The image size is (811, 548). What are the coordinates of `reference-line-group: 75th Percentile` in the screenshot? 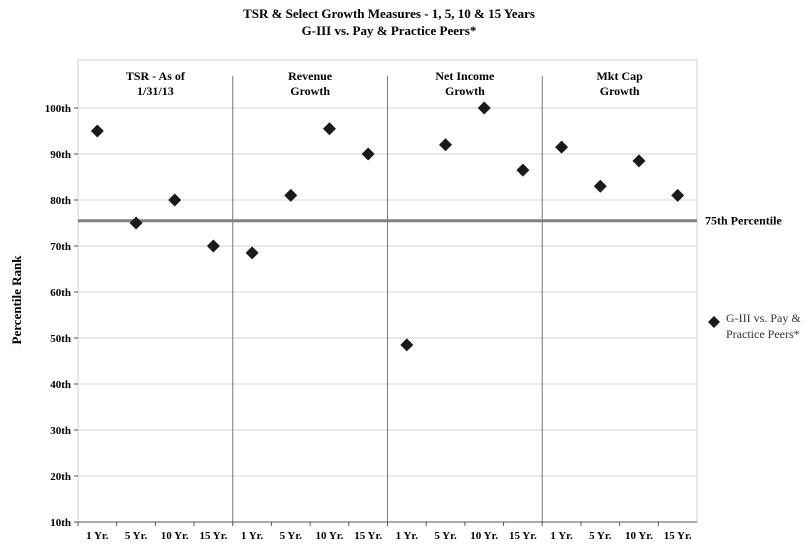 It's located at (430, 221).